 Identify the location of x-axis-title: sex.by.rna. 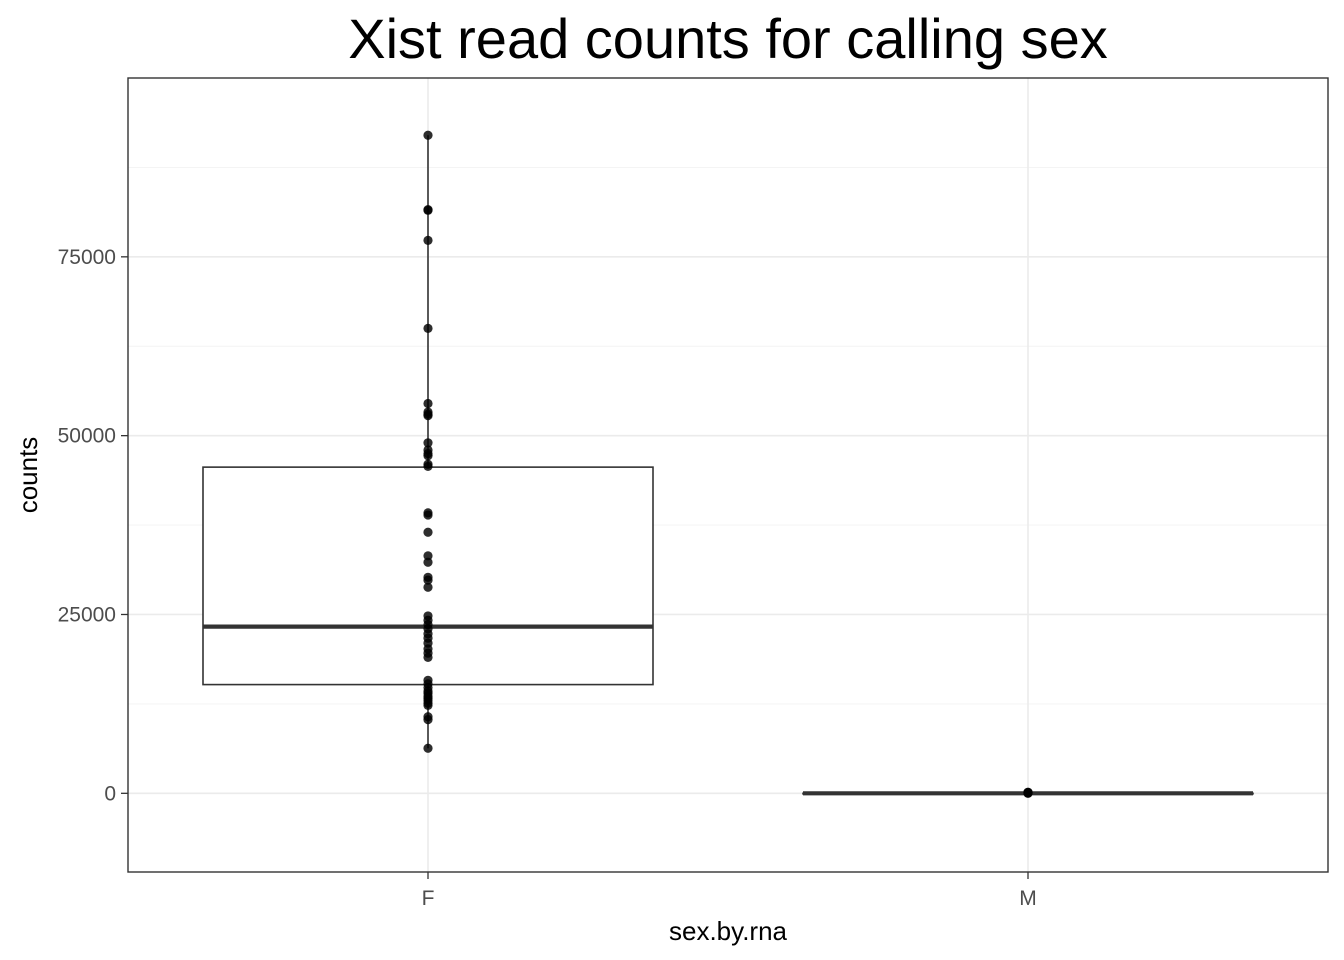
(728, 931).